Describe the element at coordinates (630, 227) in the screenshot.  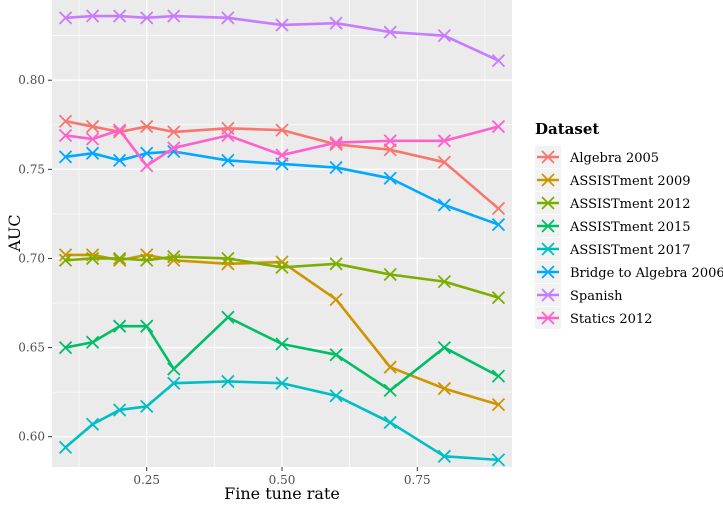
I see `legend-label: ASSISTment 2015` at that location.